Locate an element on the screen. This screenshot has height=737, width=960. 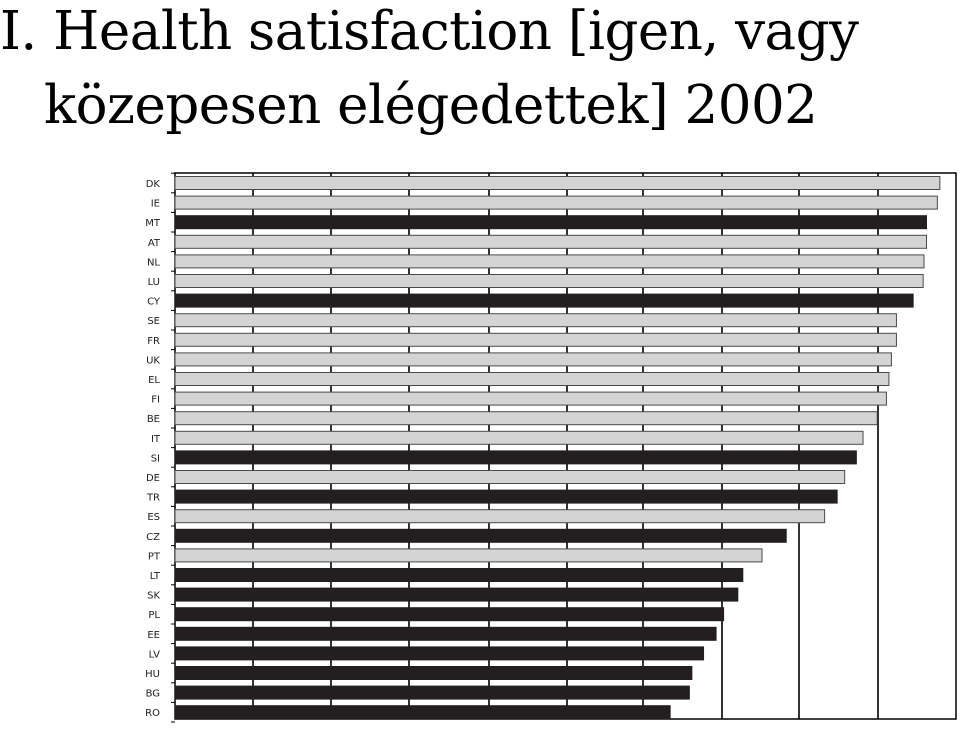
y-tick-label-uk: UK is located at coordinates (153, 360).